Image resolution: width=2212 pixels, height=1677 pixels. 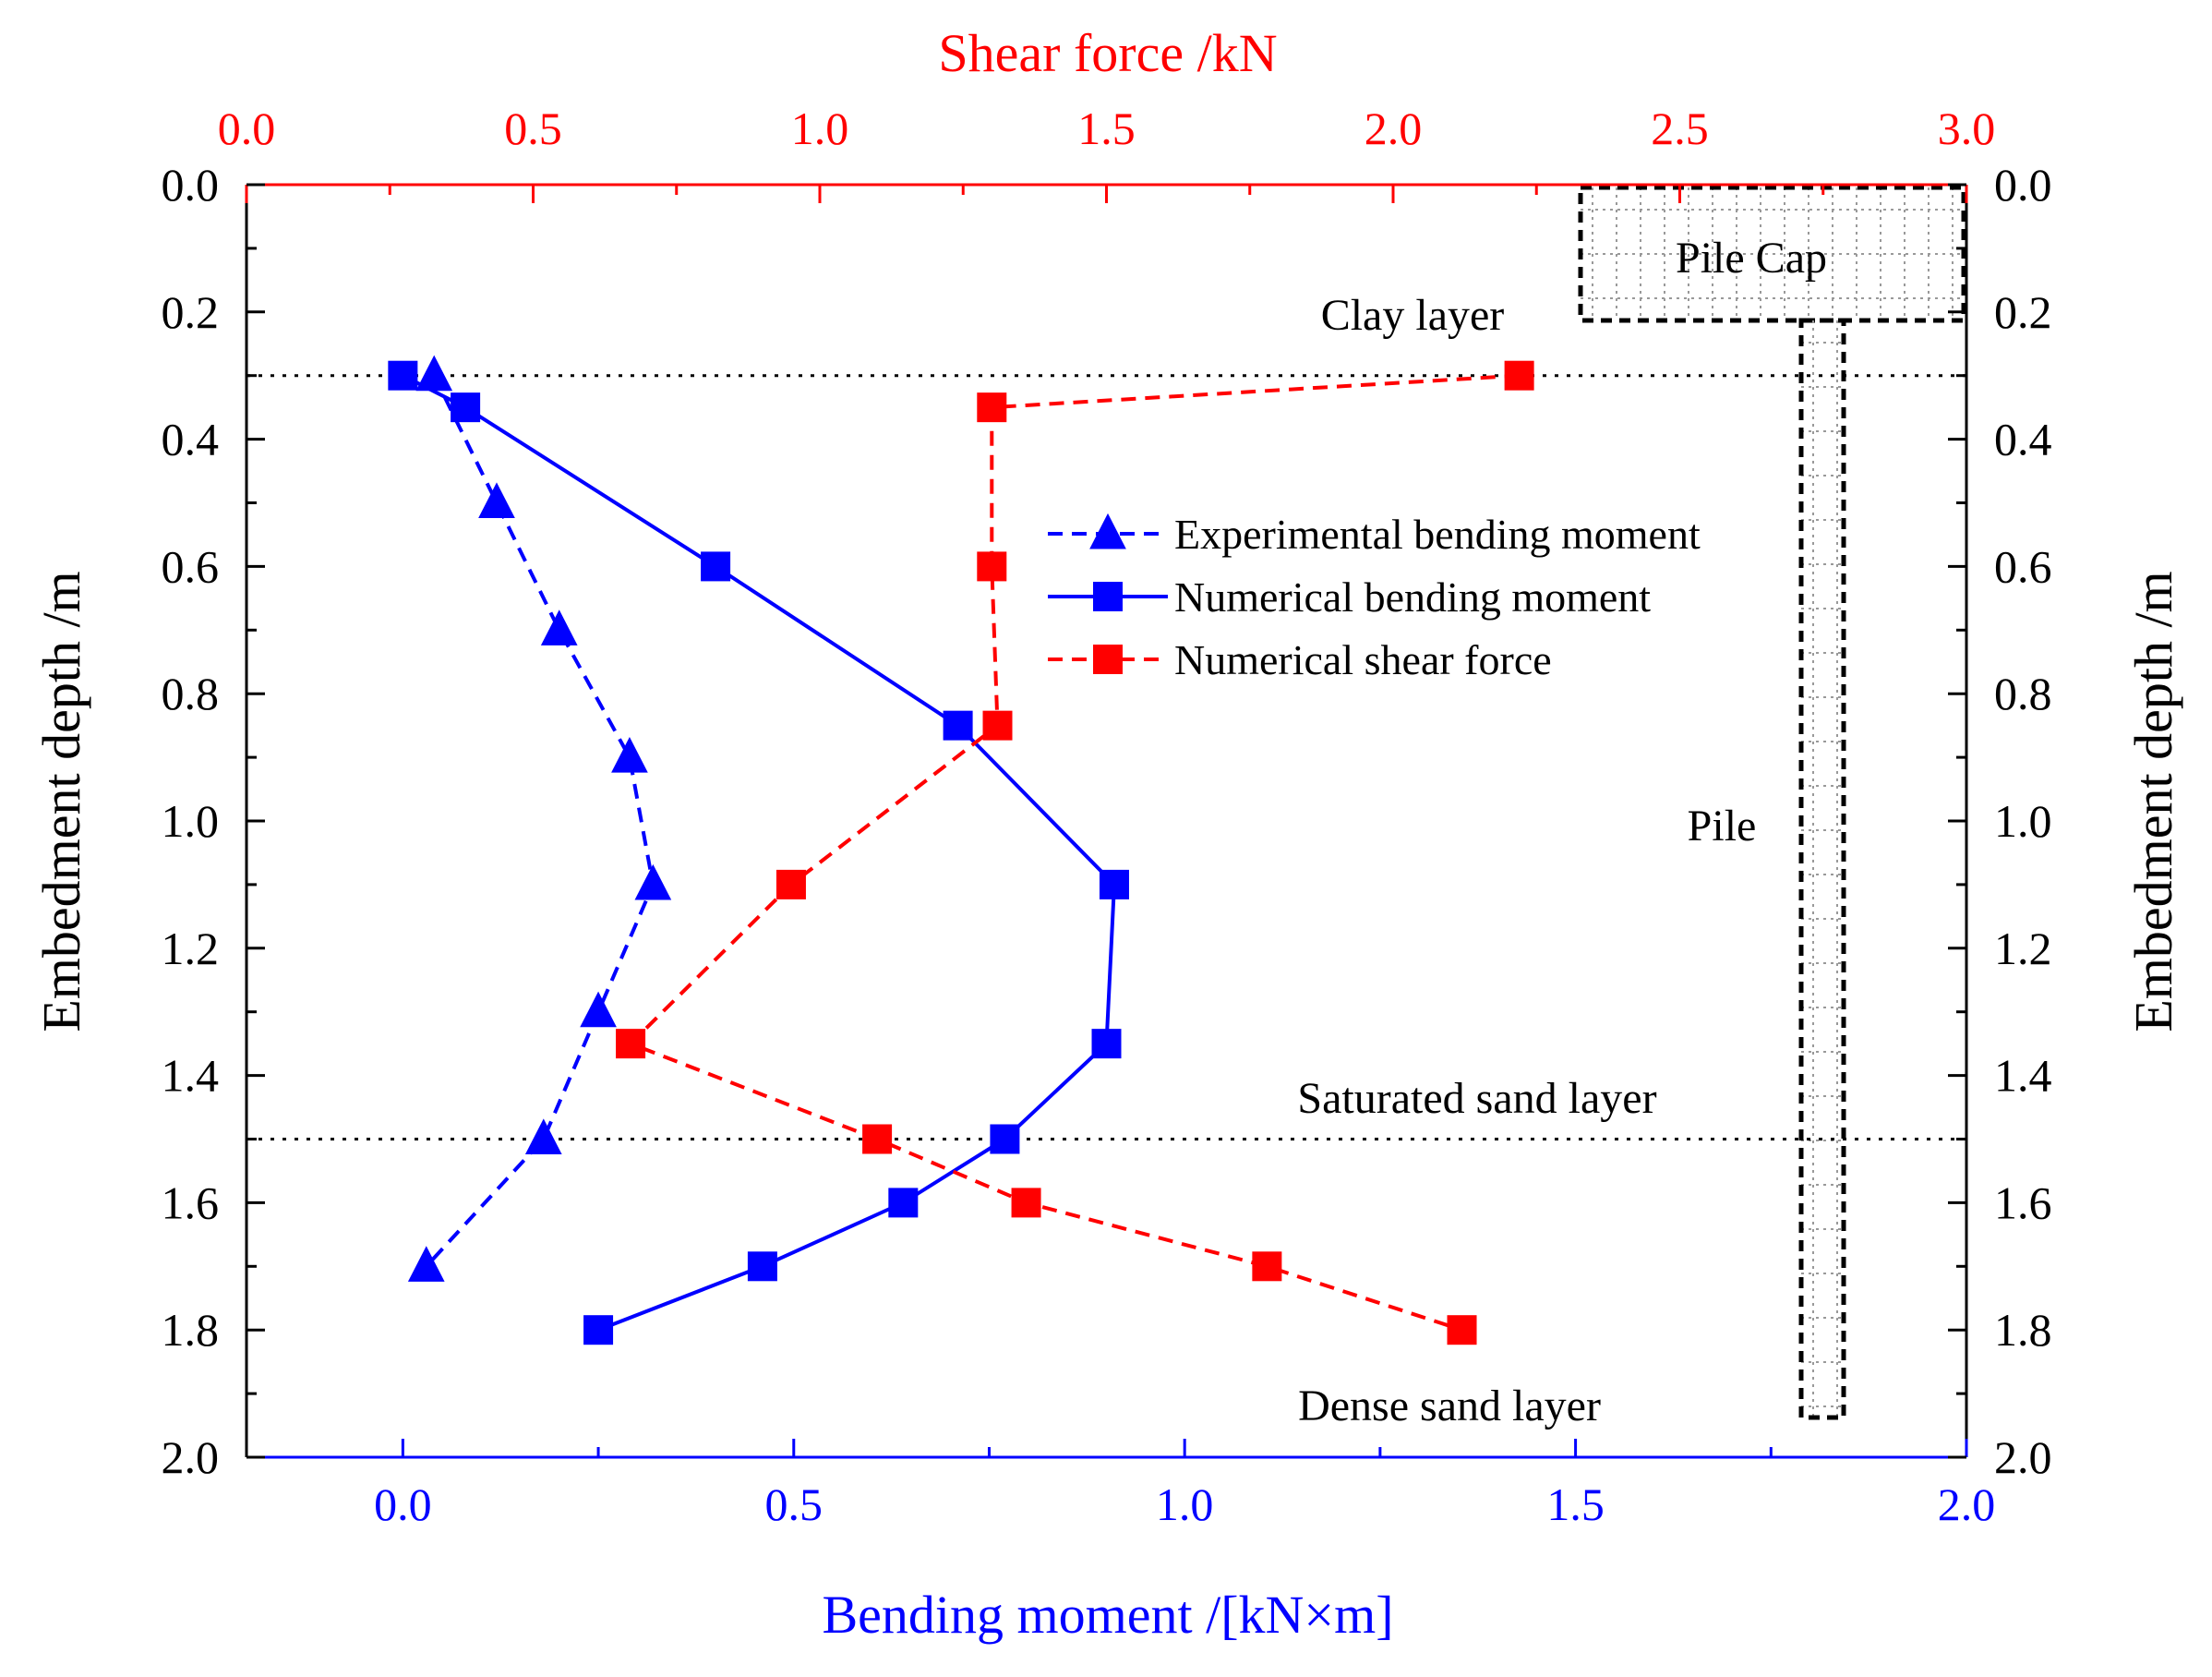 What do you see at coordinates (1393, 129) in the screenshot?
I see `top-tick-label: 2.0` at bounding box center [1393, 129].